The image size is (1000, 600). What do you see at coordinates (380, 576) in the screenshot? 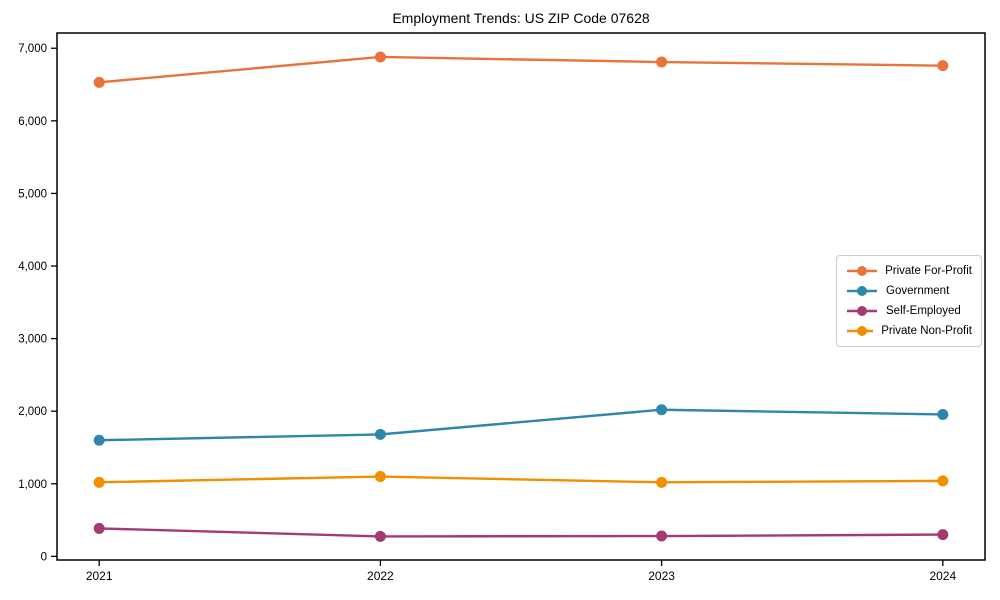
I see `x-tick-label: 2022` at bounding box center [380, 576].